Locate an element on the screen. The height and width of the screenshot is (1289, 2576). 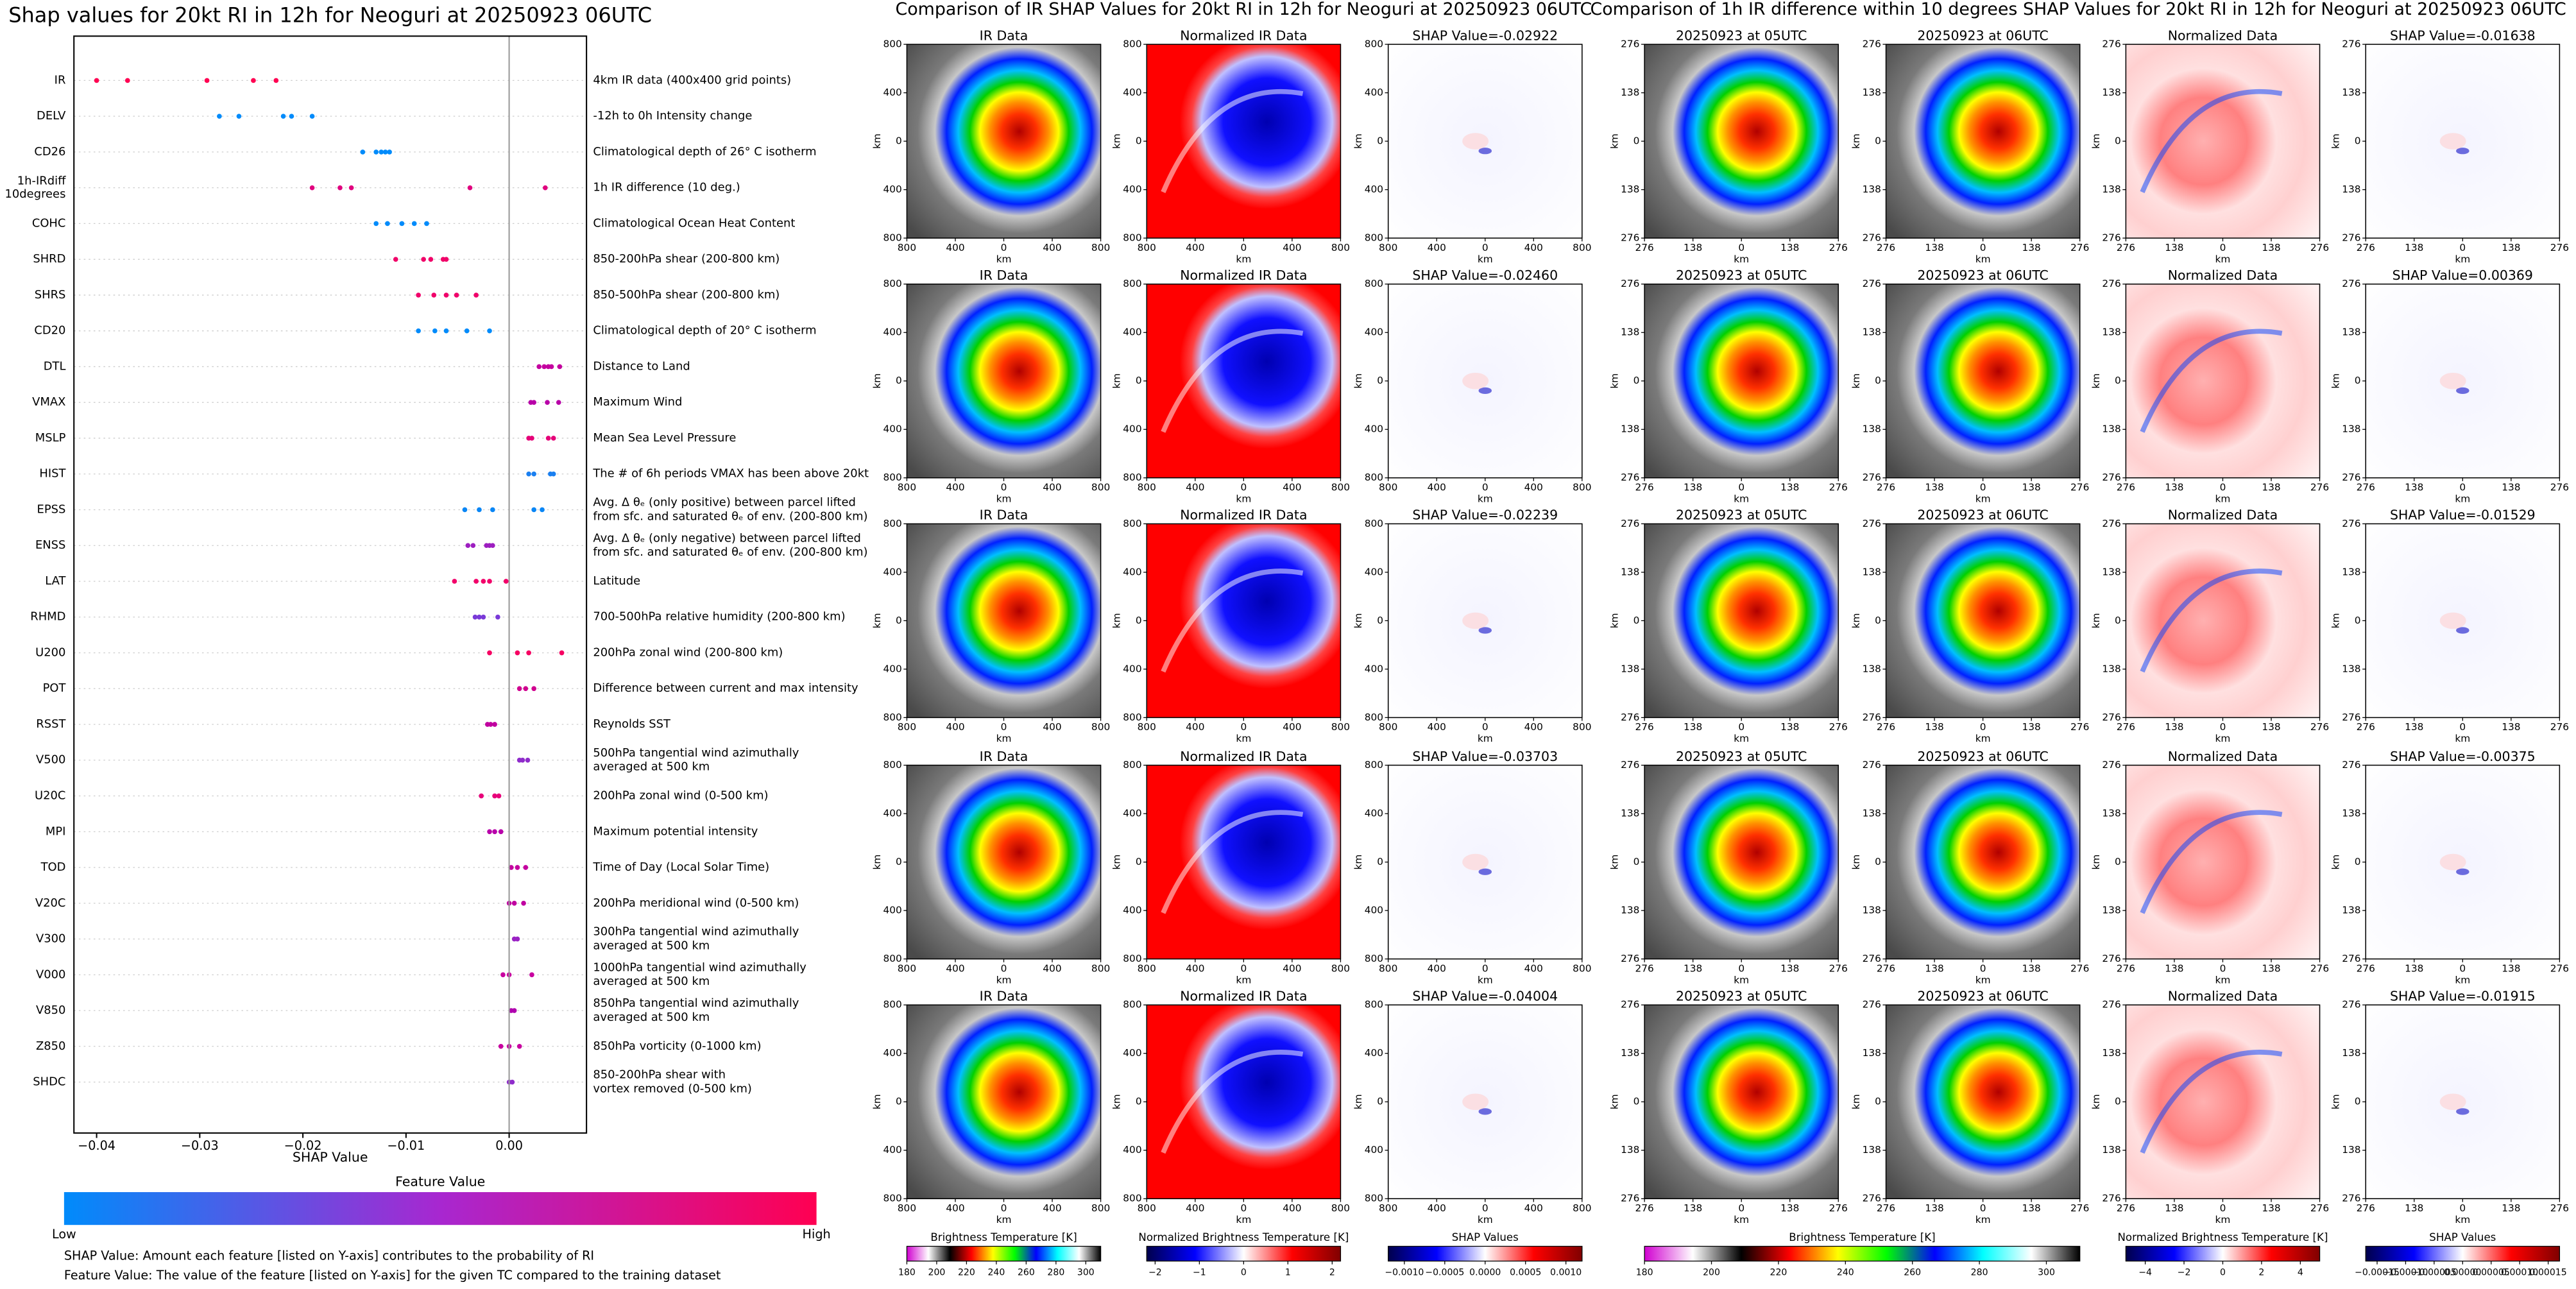
panel-title: Normalized Data is located at coordinates (2223, 275).